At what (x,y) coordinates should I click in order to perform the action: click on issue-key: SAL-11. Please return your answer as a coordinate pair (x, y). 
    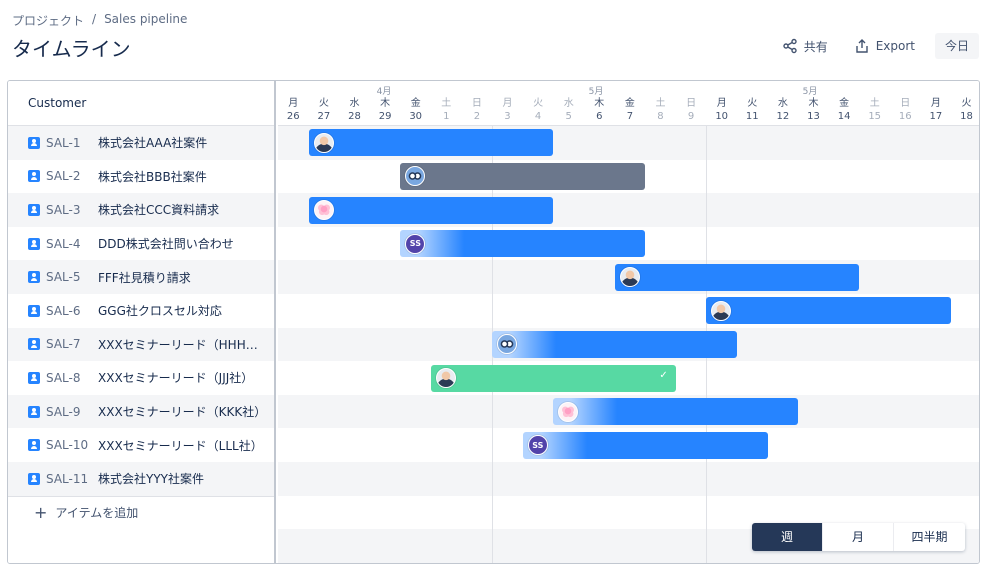
    Looking at the image, I should click on (67, 478).